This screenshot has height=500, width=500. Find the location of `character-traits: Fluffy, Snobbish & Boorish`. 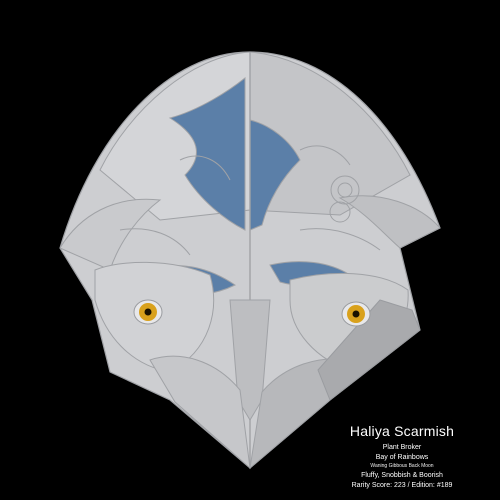

character-traits: Fluffy, Snobbish & Boorish is located at coordinates (402, 475).